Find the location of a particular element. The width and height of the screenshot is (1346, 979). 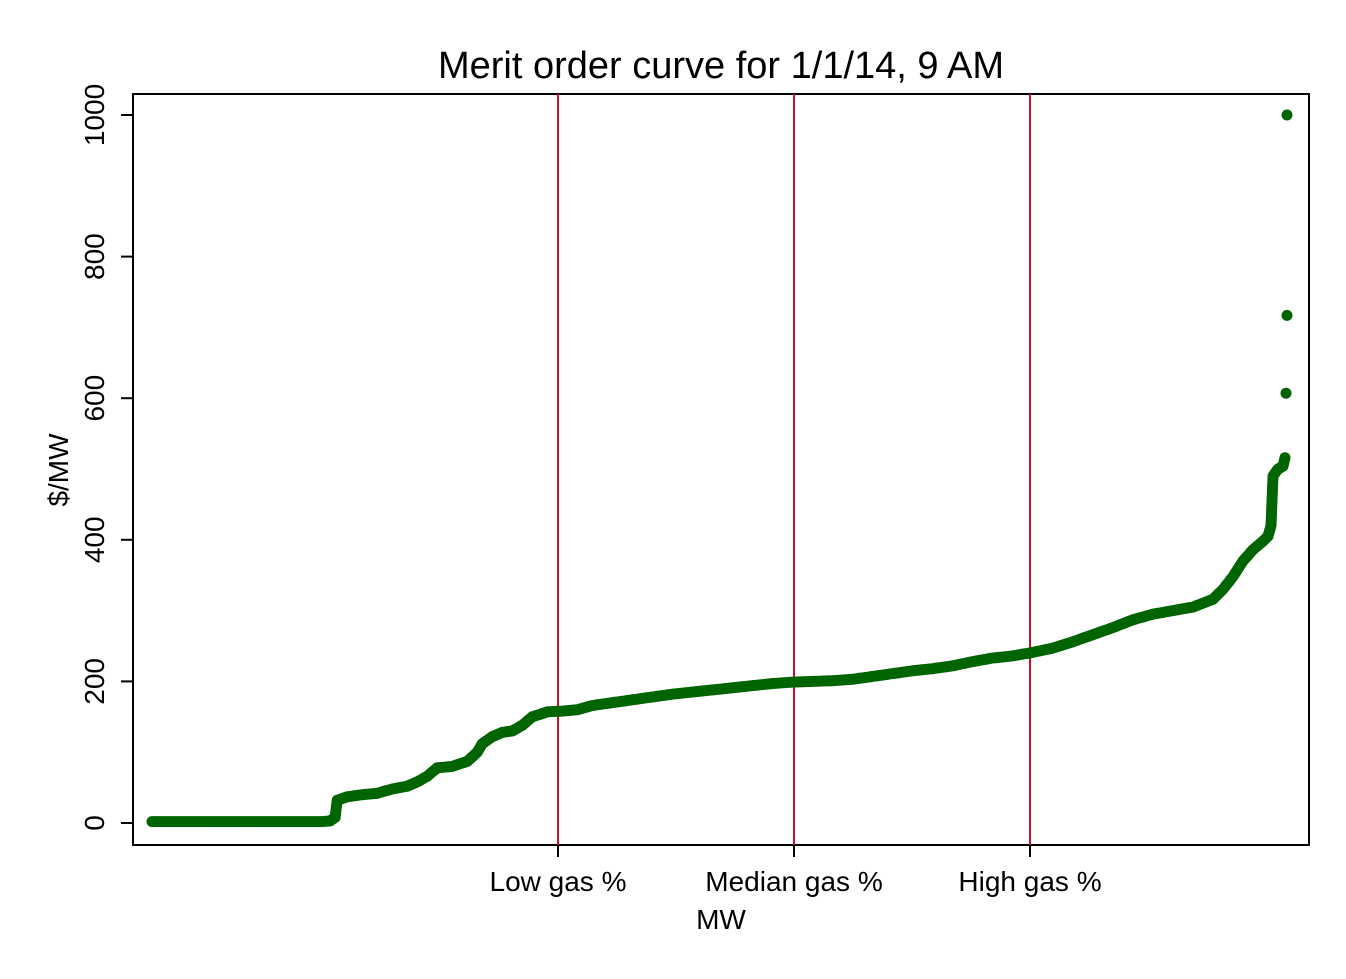

y-axis-label: $/MW is located at coordinates (58, 470).